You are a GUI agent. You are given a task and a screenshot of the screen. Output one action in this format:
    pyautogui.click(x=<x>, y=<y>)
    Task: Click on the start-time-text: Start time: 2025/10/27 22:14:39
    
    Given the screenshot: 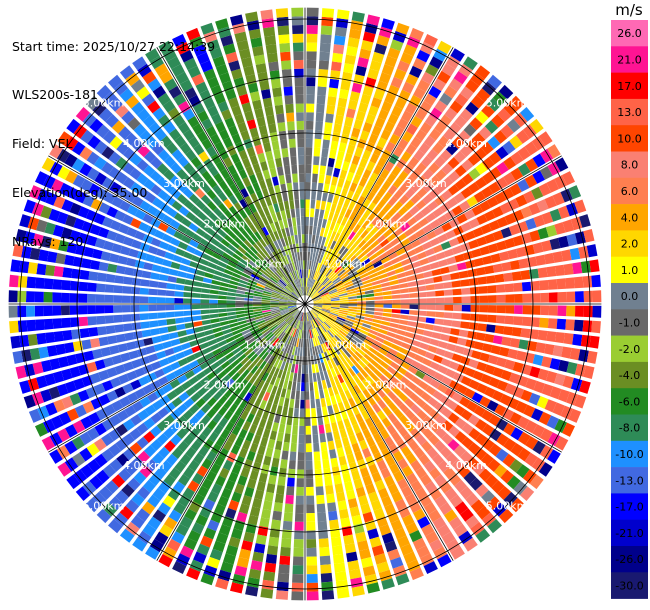 What is the action you would take?
    pyautogui.click(x=114, y=46)
    